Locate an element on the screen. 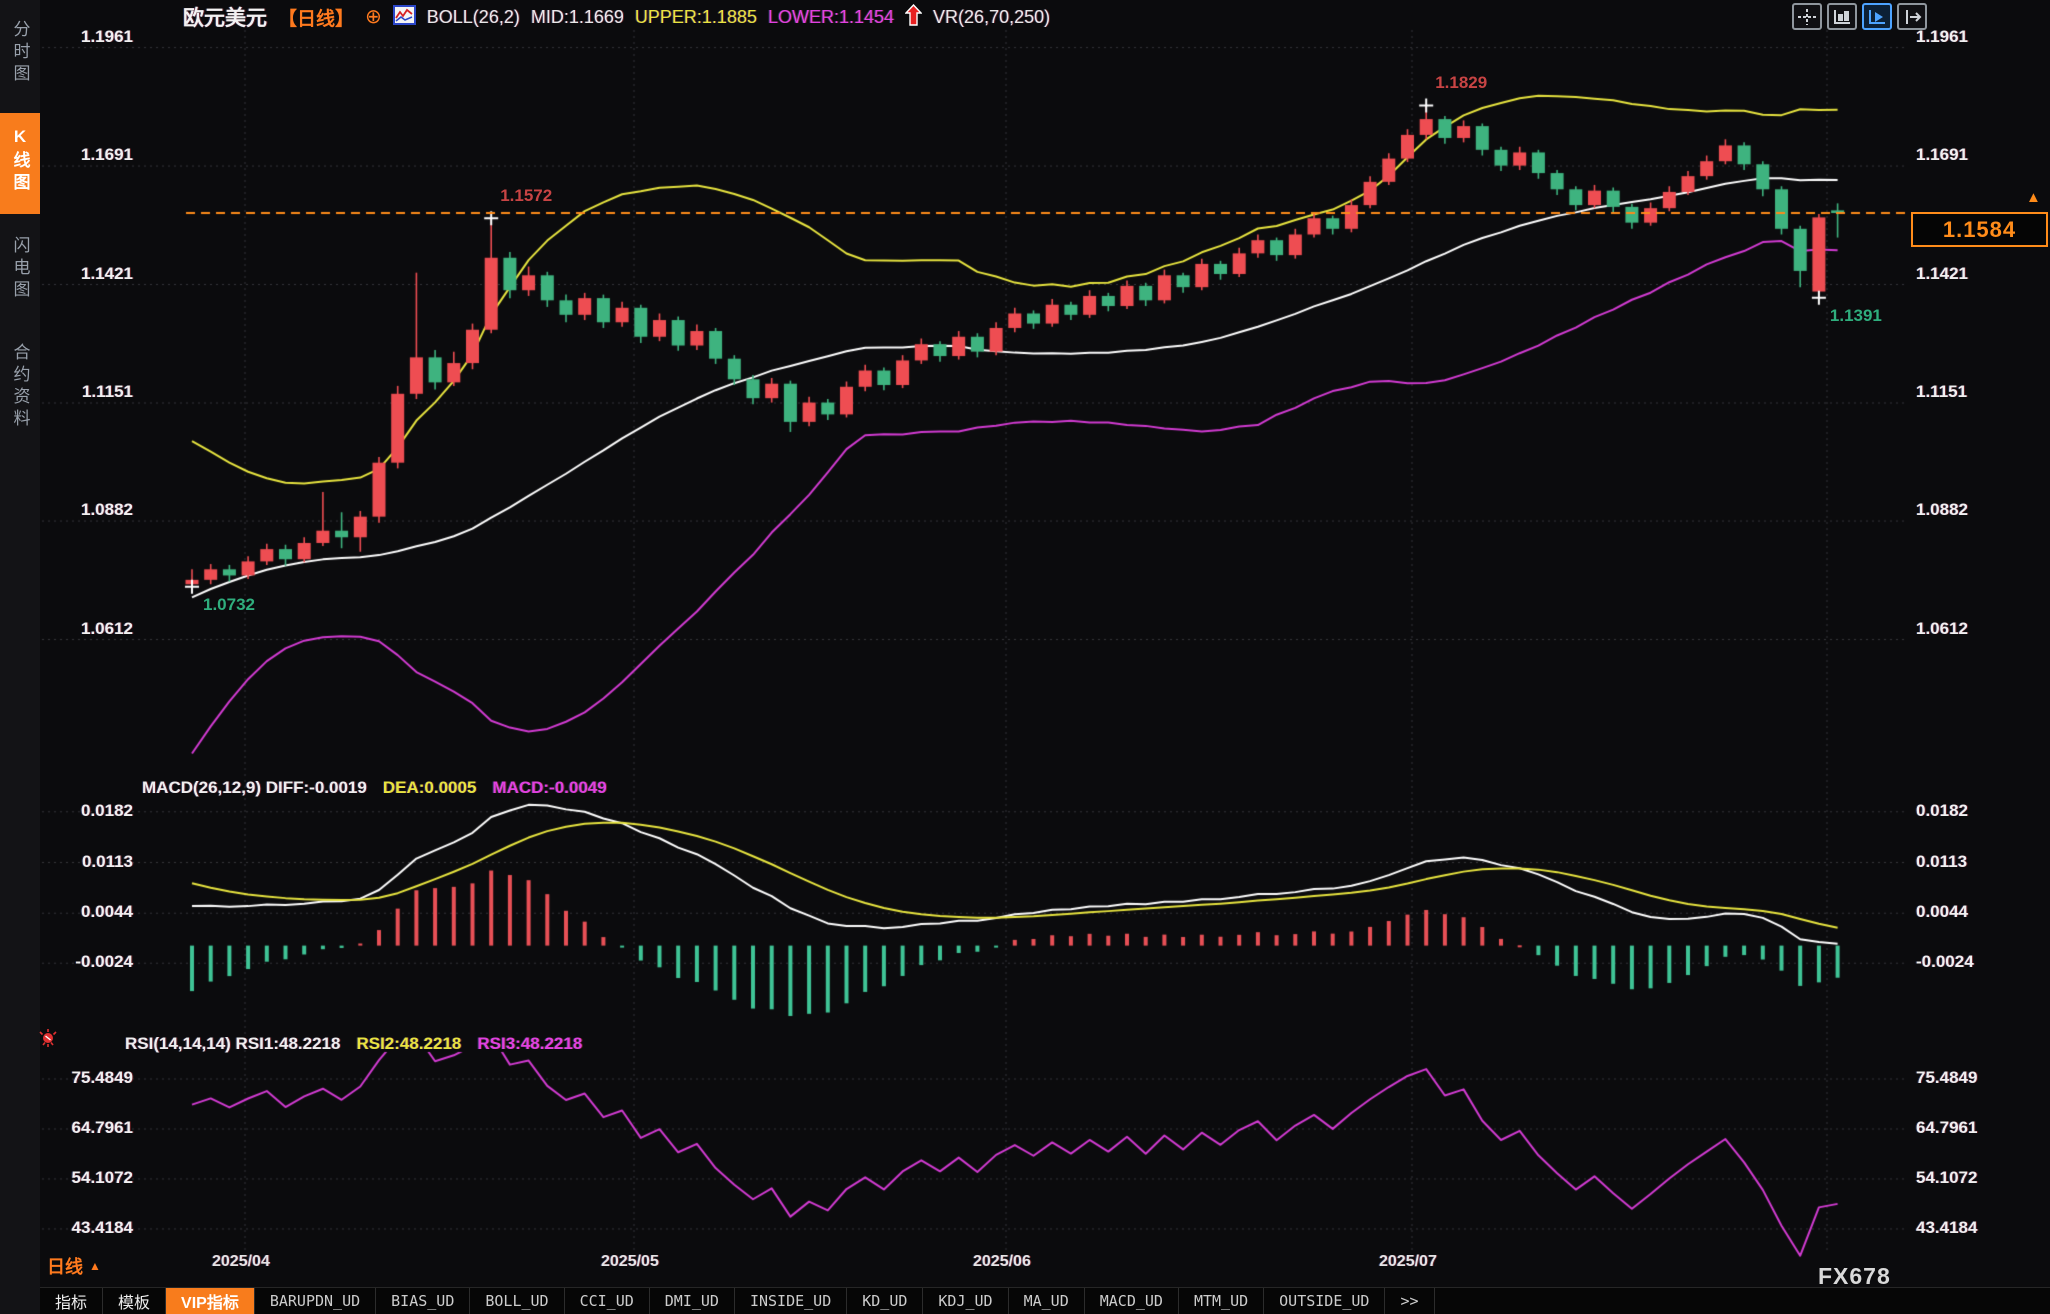 The width and height of the screenshot is (2050, 1314). toolbar-button-axis-play is located at coordinates (1877, 16).